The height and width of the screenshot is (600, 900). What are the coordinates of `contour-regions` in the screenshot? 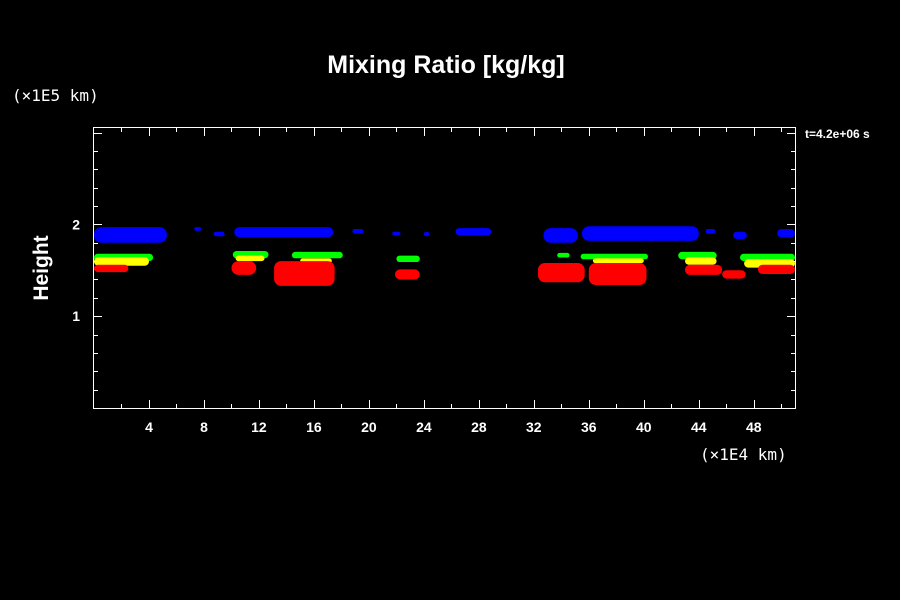 It's located at (444, 256).